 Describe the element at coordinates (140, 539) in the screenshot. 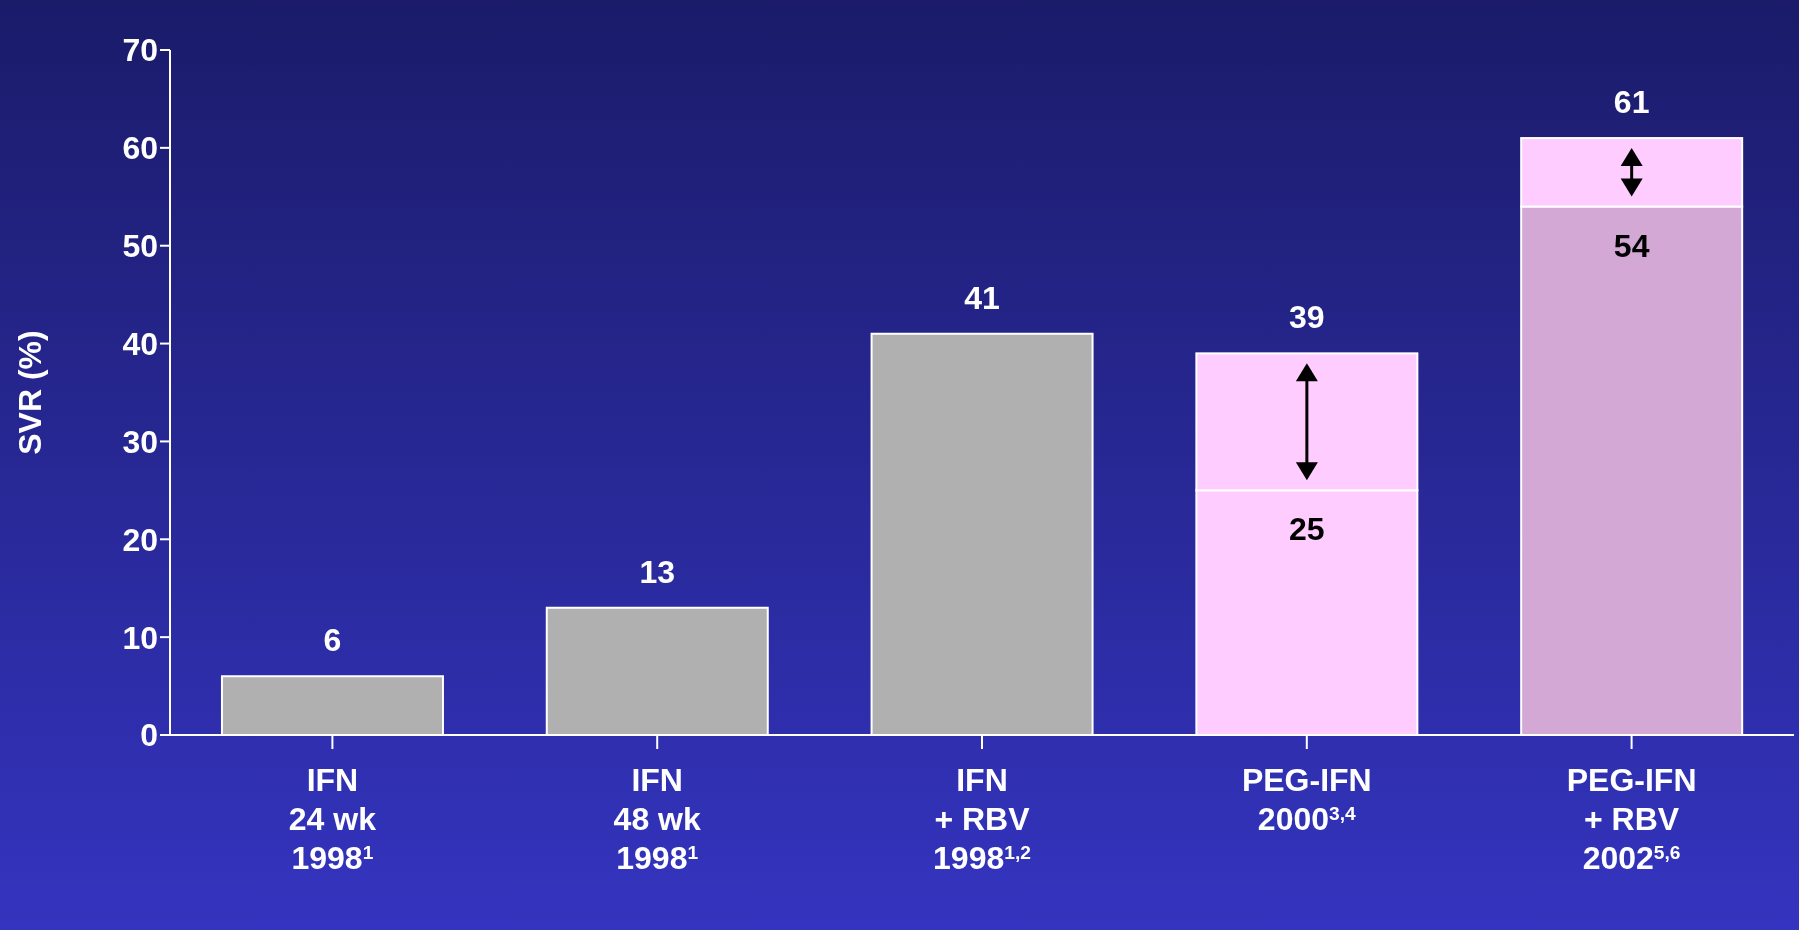

I see `y-tick-label: 20` at that location.